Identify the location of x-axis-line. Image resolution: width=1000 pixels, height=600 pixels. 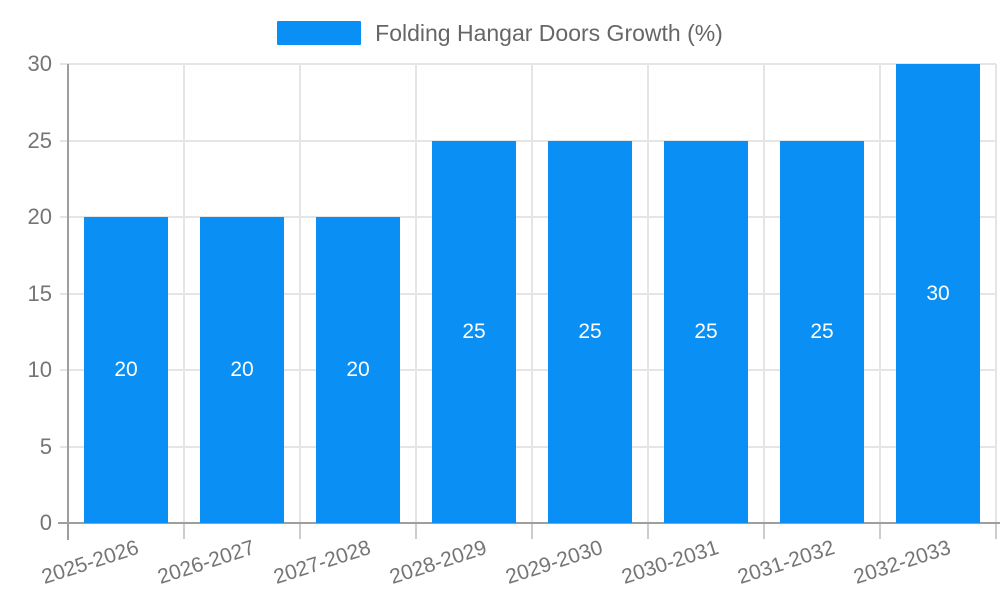
(529, 523).